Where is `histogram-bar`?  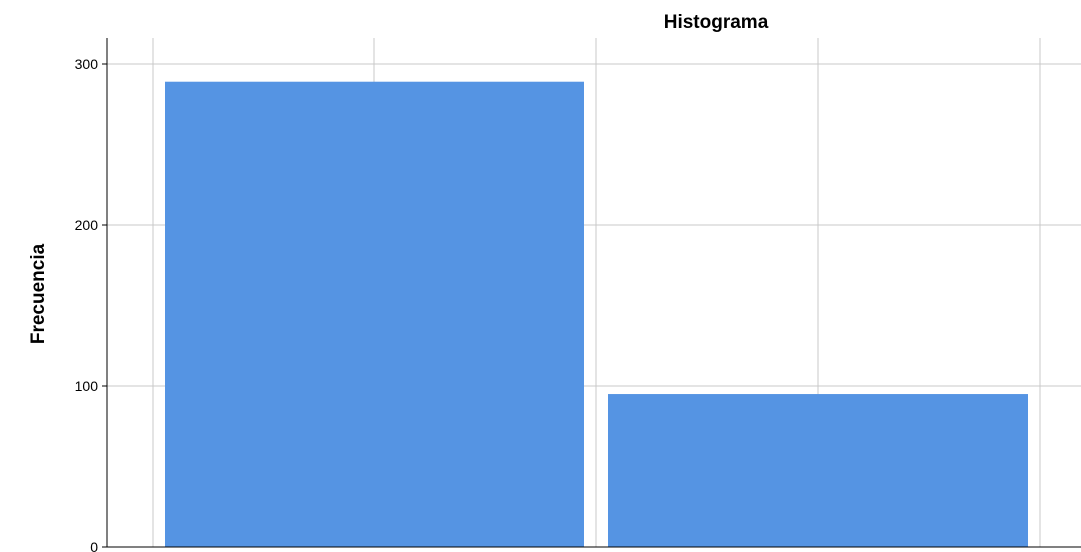 histogram-bar is located at coordinates (818, 470).